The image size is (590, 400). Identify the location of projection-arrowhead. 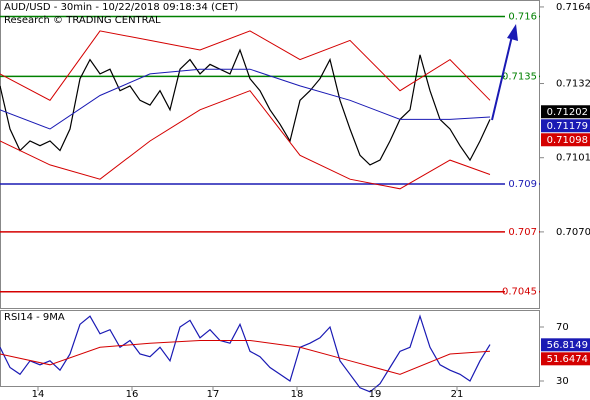
(512, 32).